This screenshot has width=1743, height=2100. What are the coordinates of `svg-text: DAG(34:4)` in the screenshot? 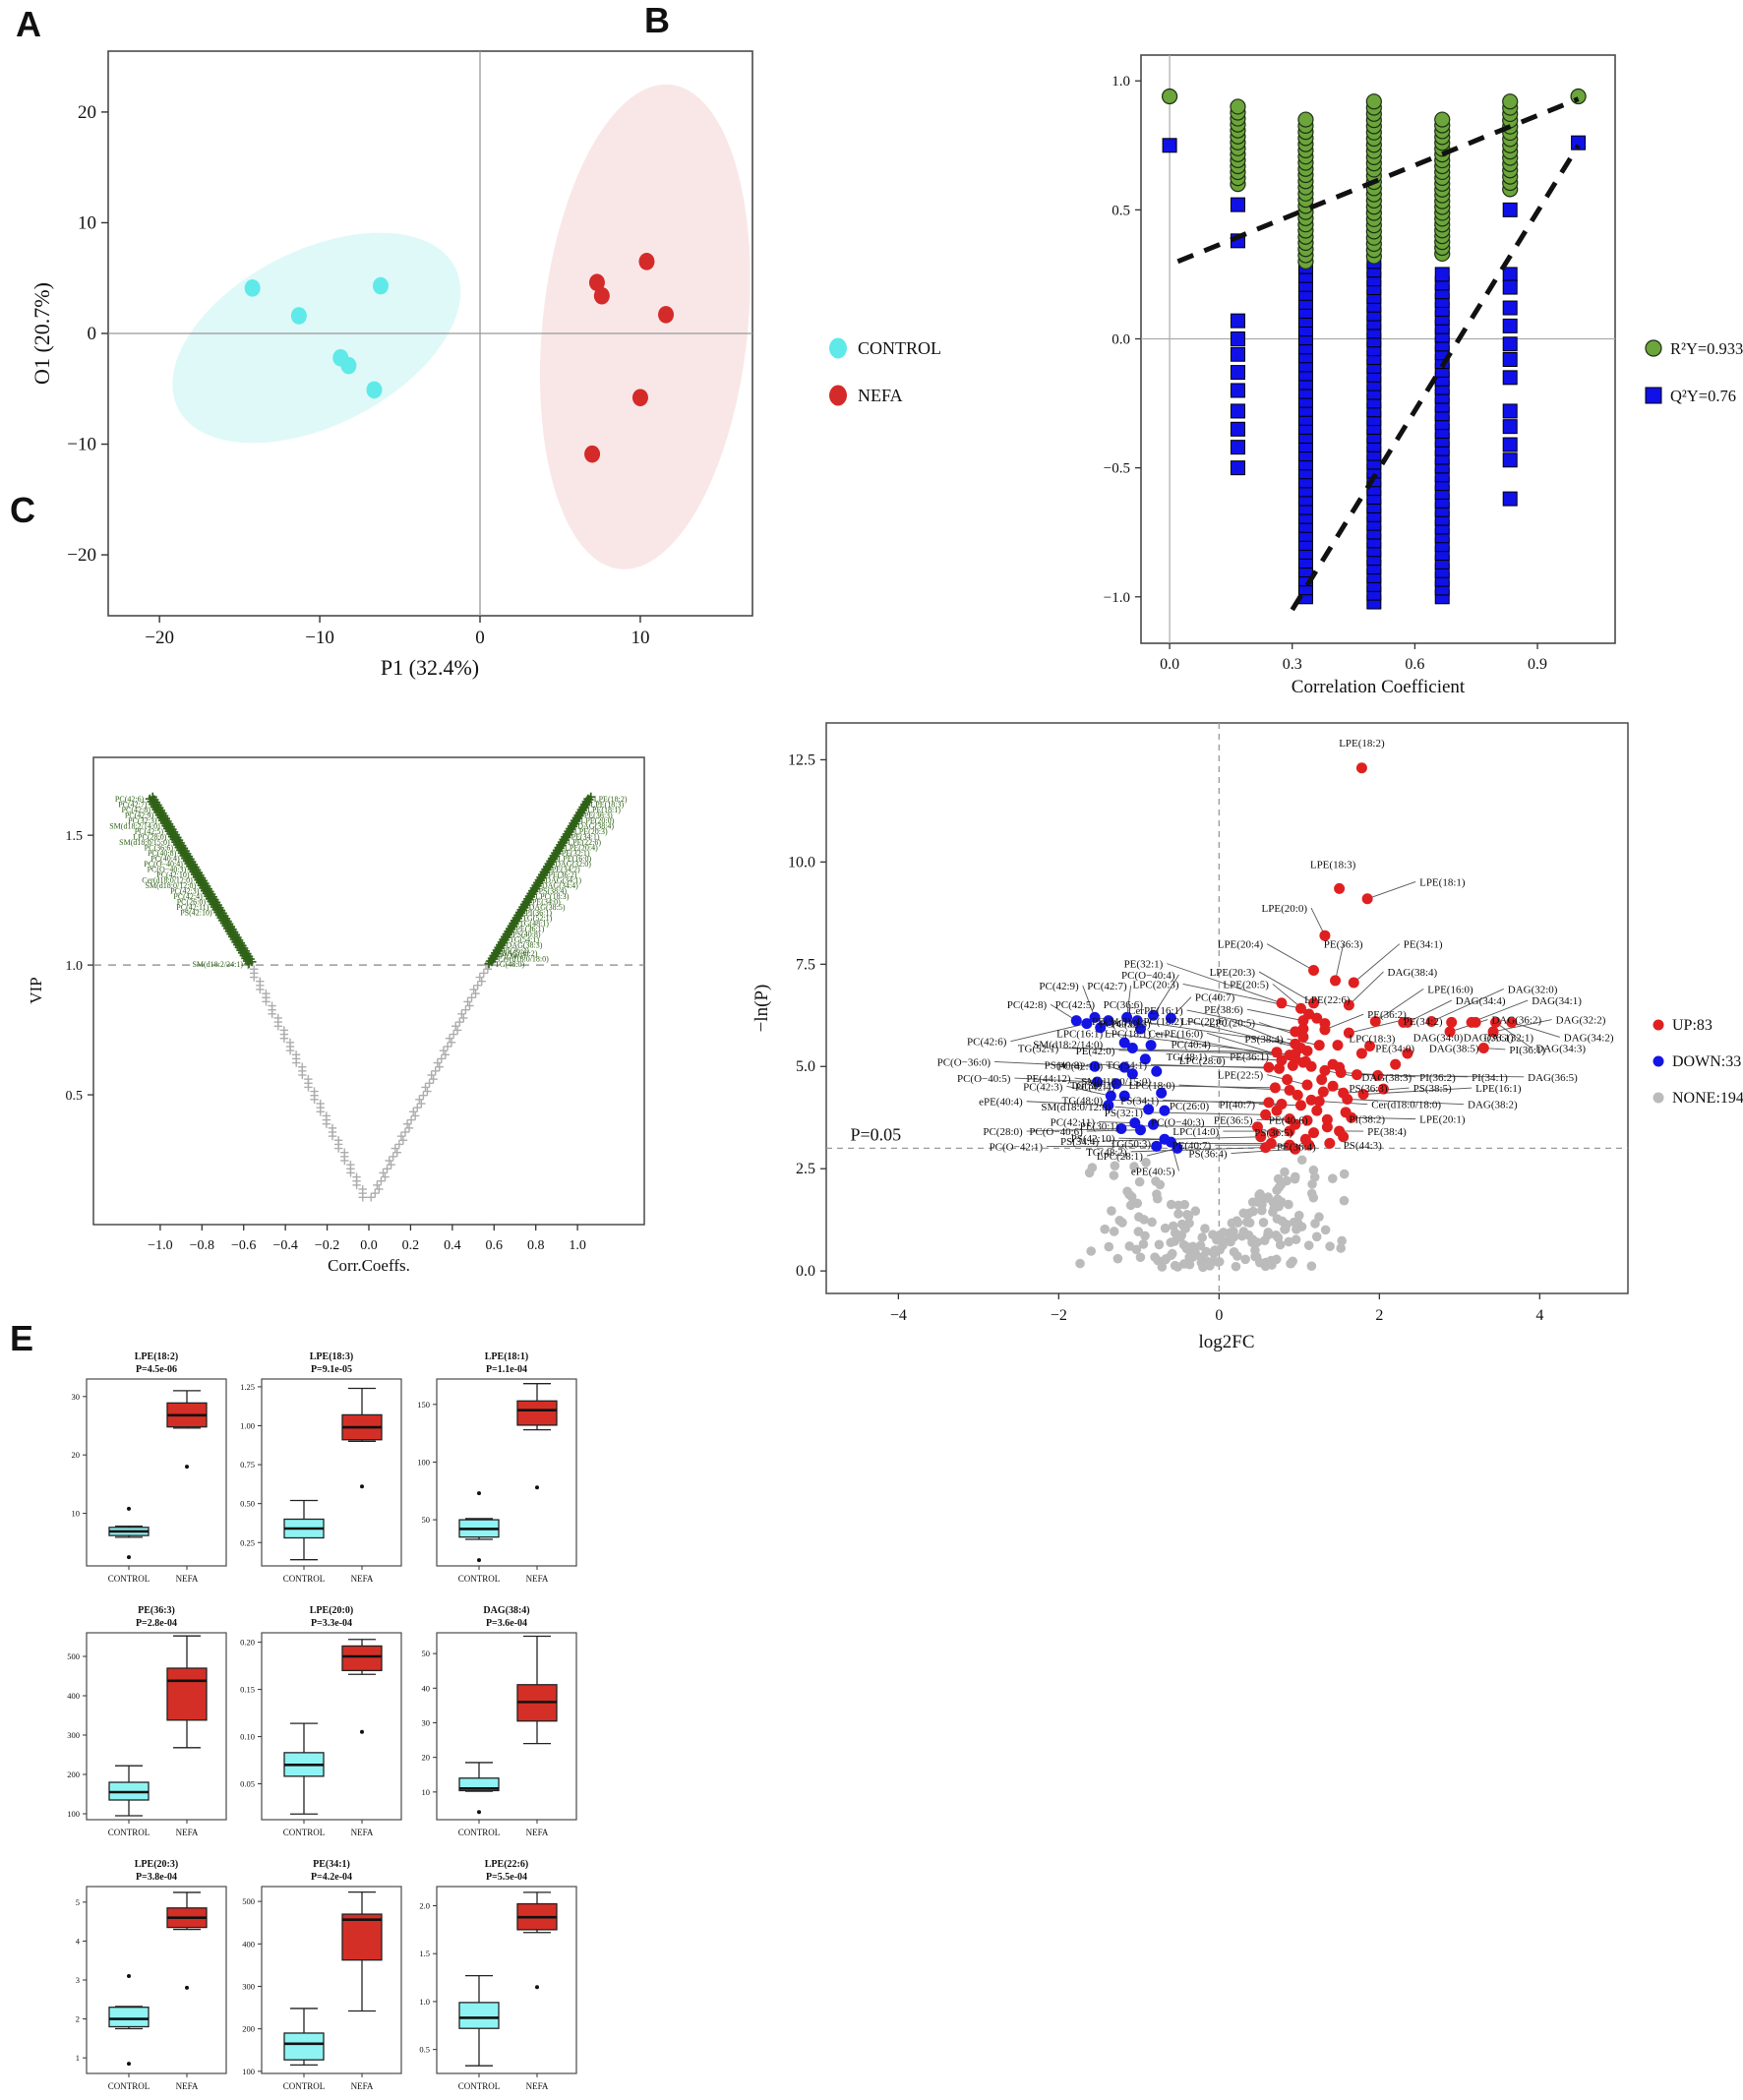 It's located at (1481, 1001).